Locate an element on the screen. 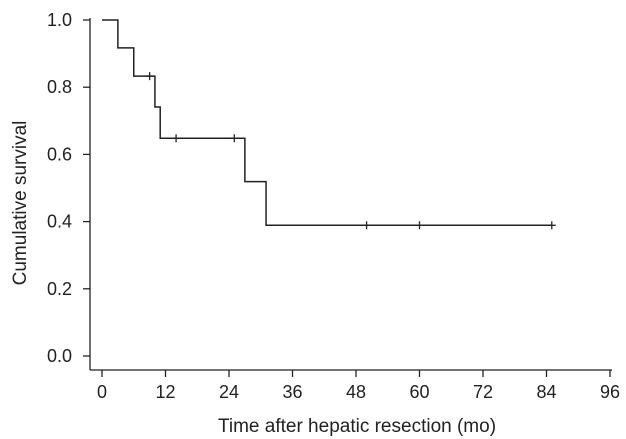  x-tick-label: 60 is located at coordinates (419, 392).